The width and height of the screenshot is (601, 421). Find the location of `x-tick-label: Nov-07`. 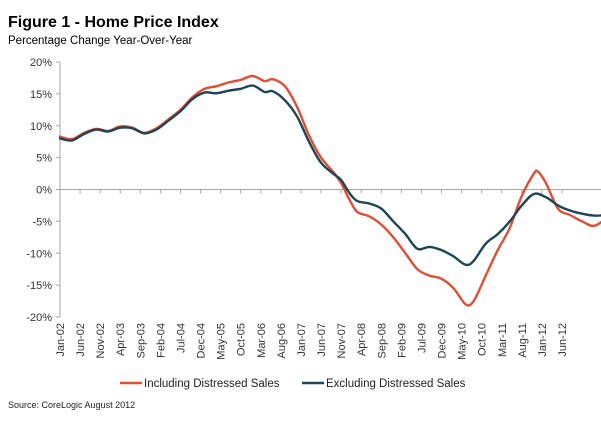

x-tick-label: Nov-07 is located at coordinates (342, 340).